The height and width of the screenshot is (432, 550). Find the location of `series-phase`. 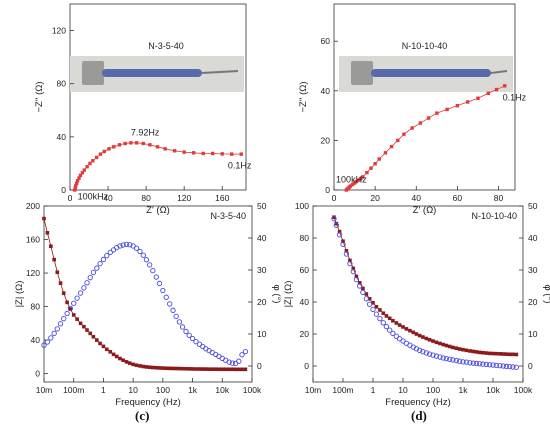

series-phase is located at coordinates (145, 304).